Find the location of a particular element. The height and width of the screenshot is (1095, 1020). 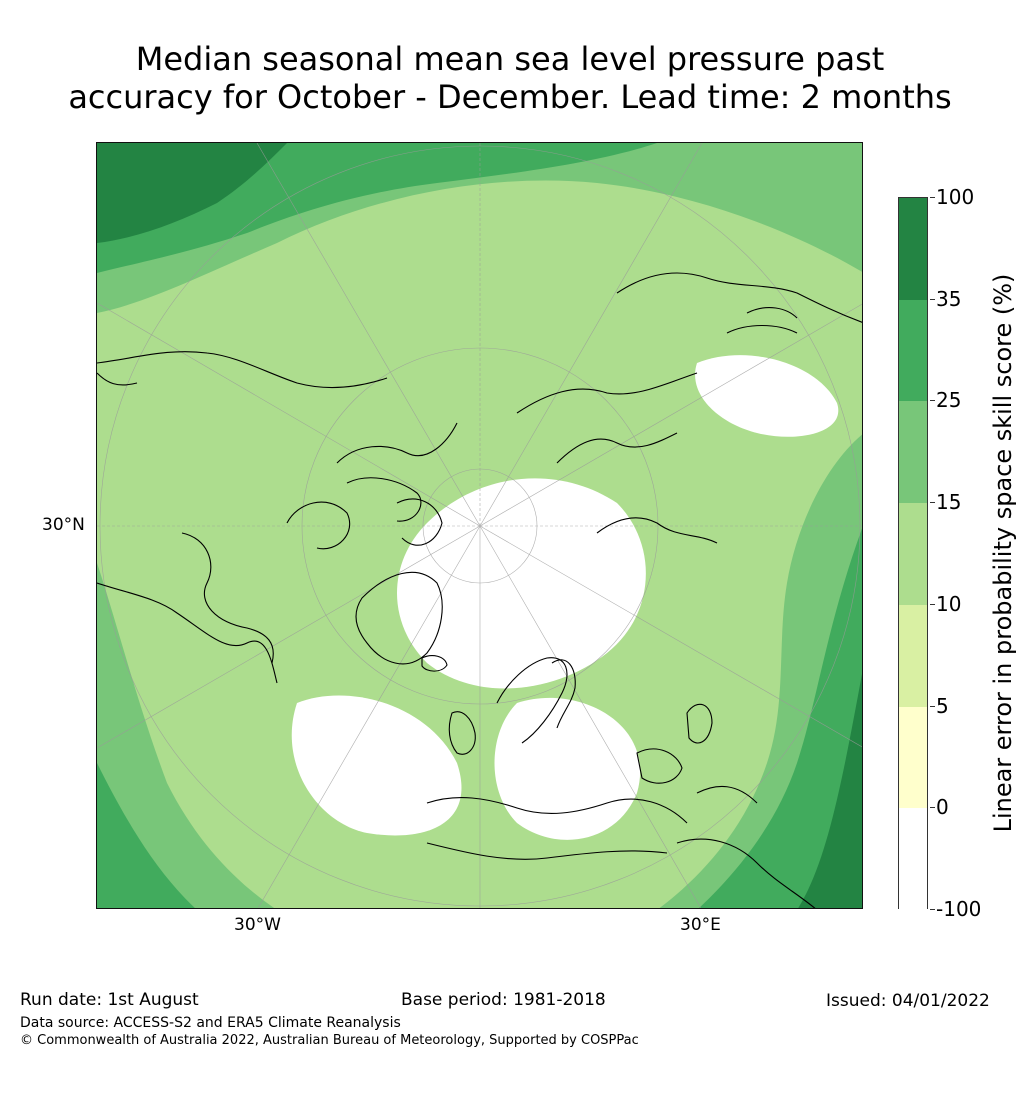

lon-label-30e: 30°E is located at coordinates (700, 925).